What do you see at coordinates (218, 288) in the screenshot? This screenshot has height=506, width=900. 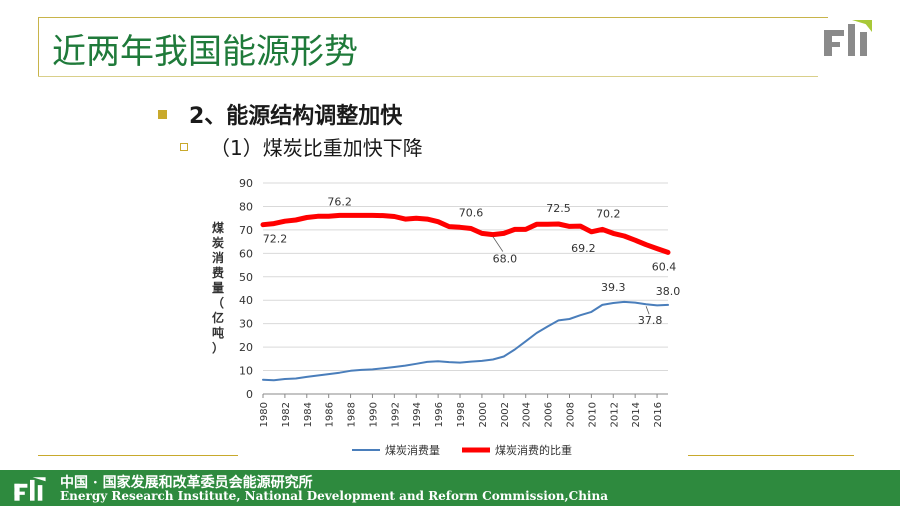 I see `y-axis-label-char: 量` at bounding box center [218, 288].